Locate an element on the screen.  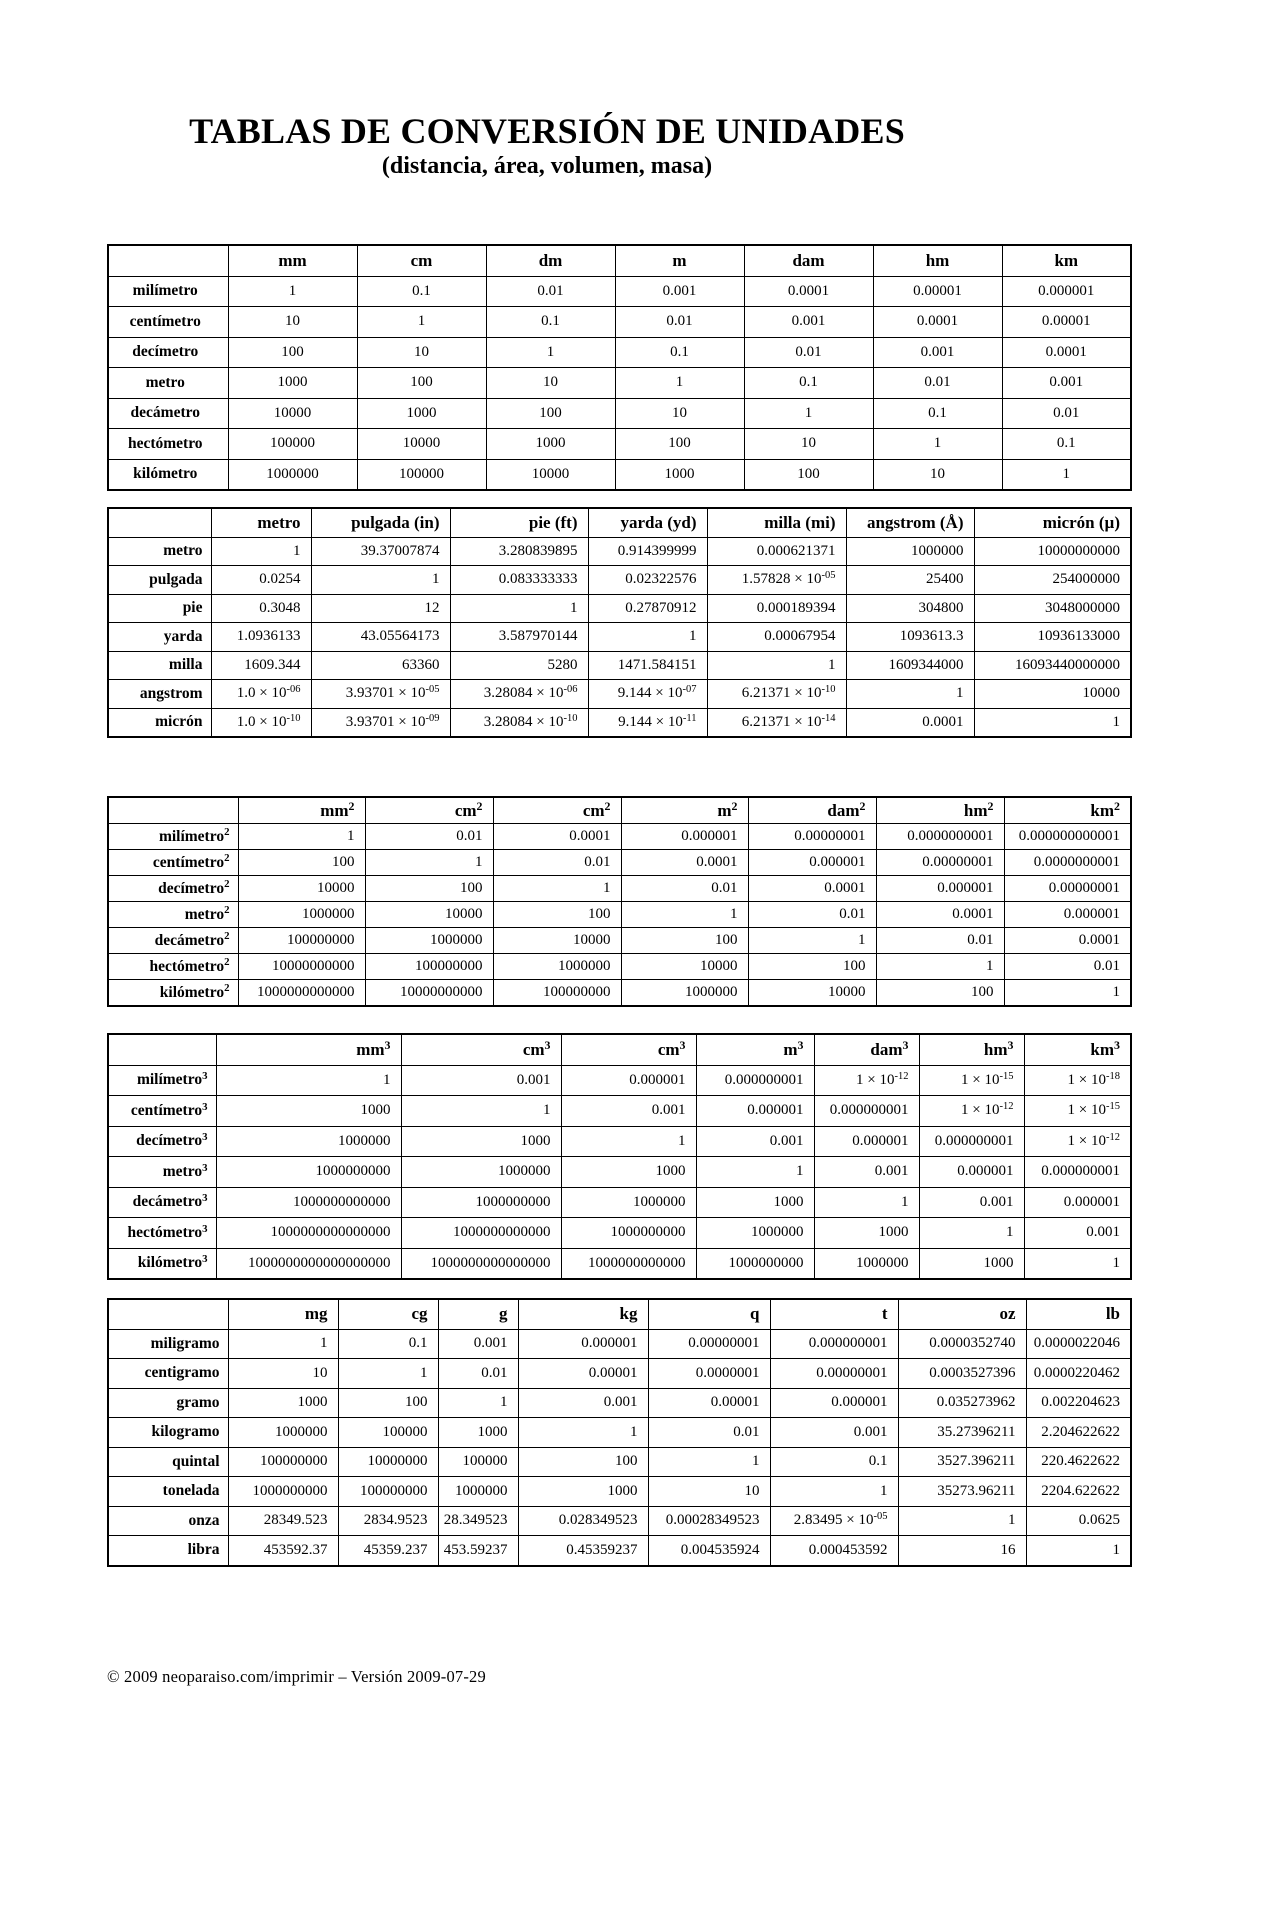
header-row: mm cm dm m dam hm km is located at coordinates (619, 260).